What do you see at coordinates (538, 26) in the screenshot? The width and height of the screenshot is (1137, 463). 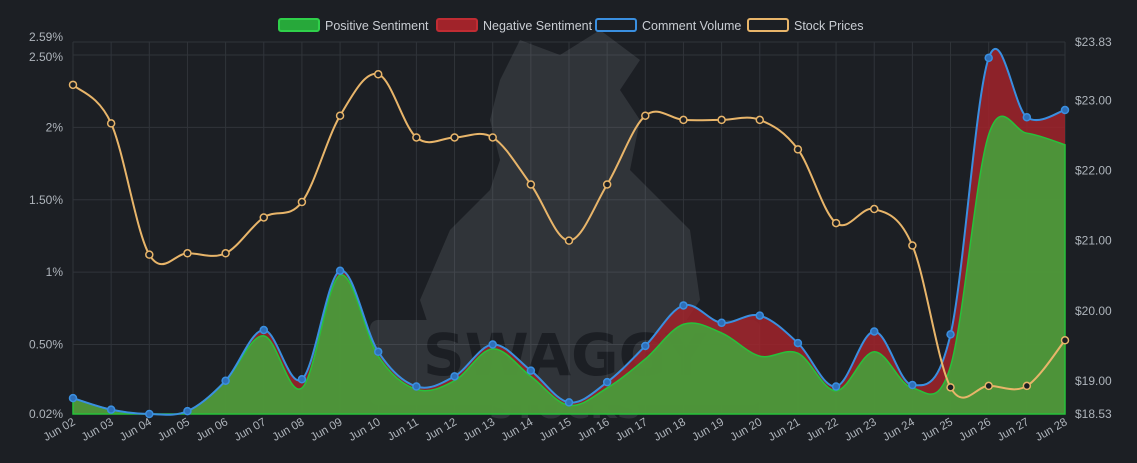 I see `legend-label: Negative Sentiment` at bounding box center [538, 26].